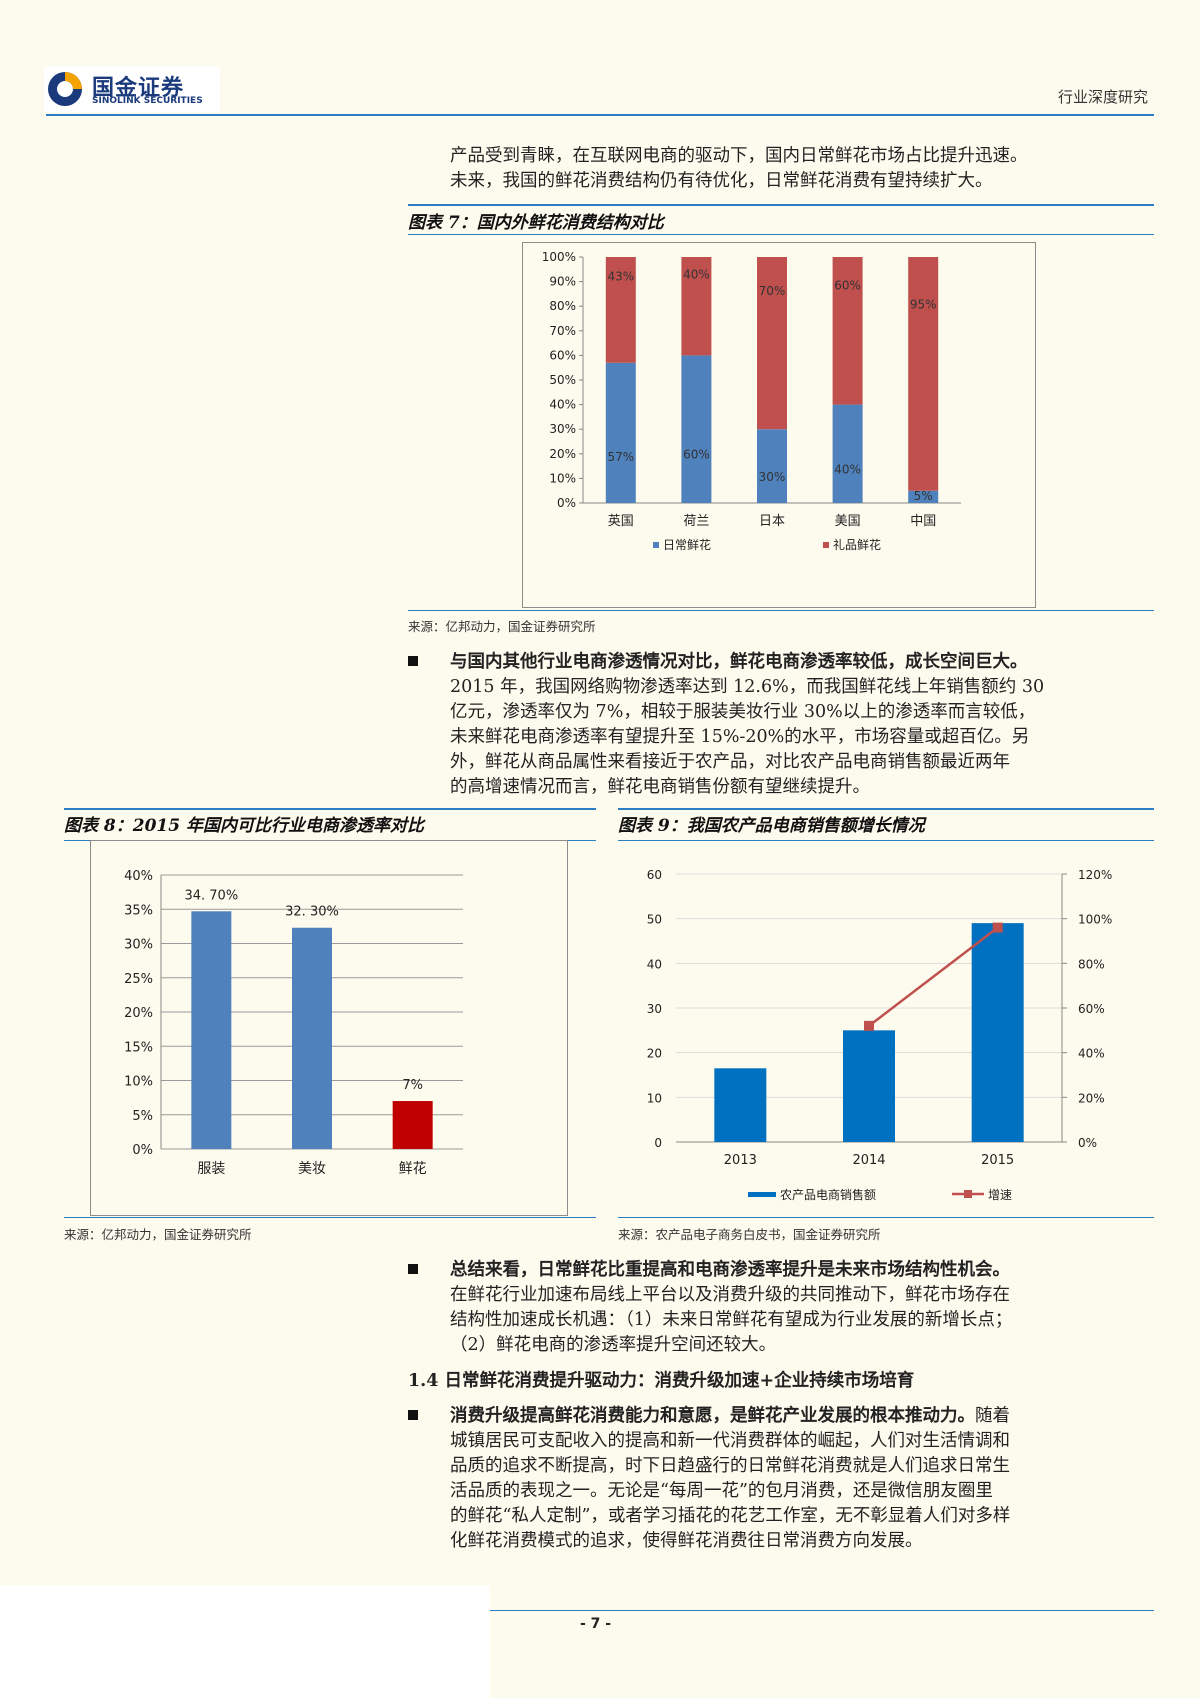 This screenshot has width=1200, height=1698. What do you see at coordinates (312, 1169) in the screenshot?
I see `x-tick-label: 美妆` at bounding box center [312, 1169].